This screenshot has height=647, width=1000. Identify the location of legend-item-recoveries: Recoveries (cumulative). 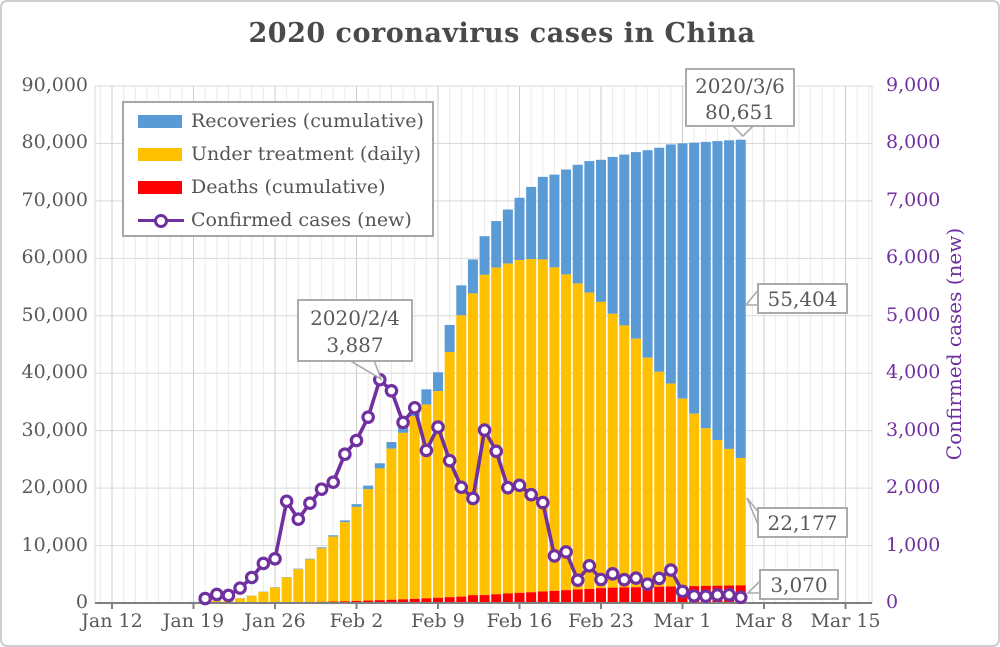
(281, 121).